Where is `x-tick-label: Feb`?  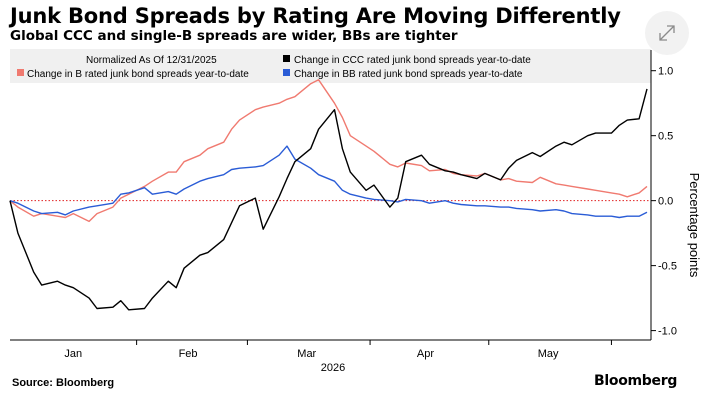 x-tick-label: Feb is located at coordinates (188, 354).